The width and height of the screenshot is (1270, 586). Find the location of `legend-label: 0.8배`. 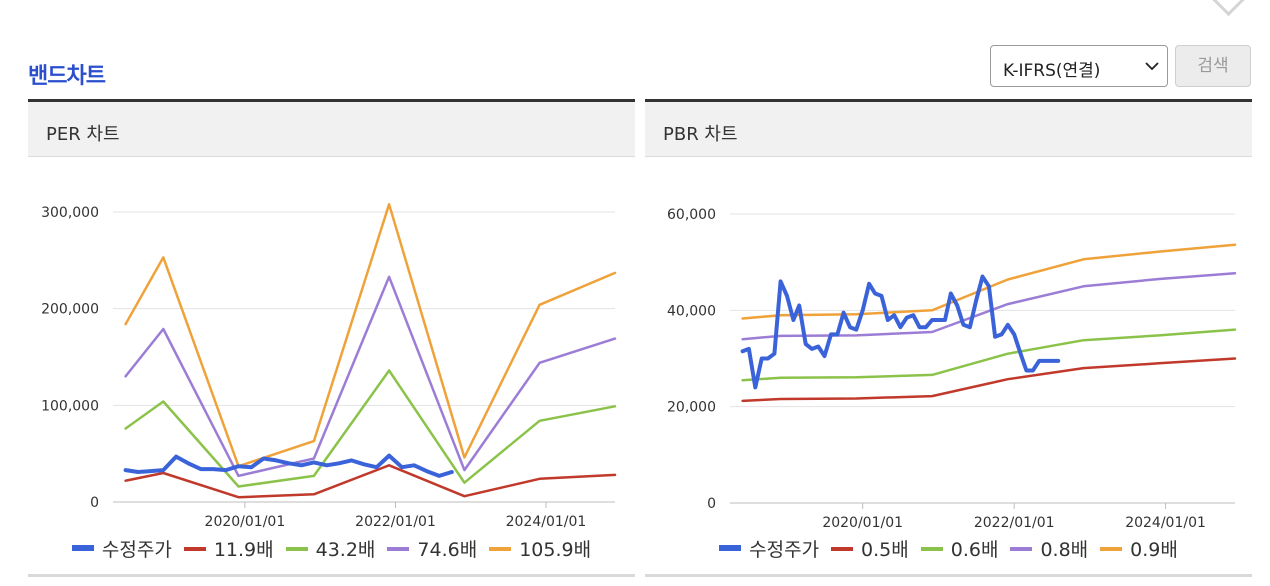

legend-label: 0.8배 is located at coordinates (1064, 550).